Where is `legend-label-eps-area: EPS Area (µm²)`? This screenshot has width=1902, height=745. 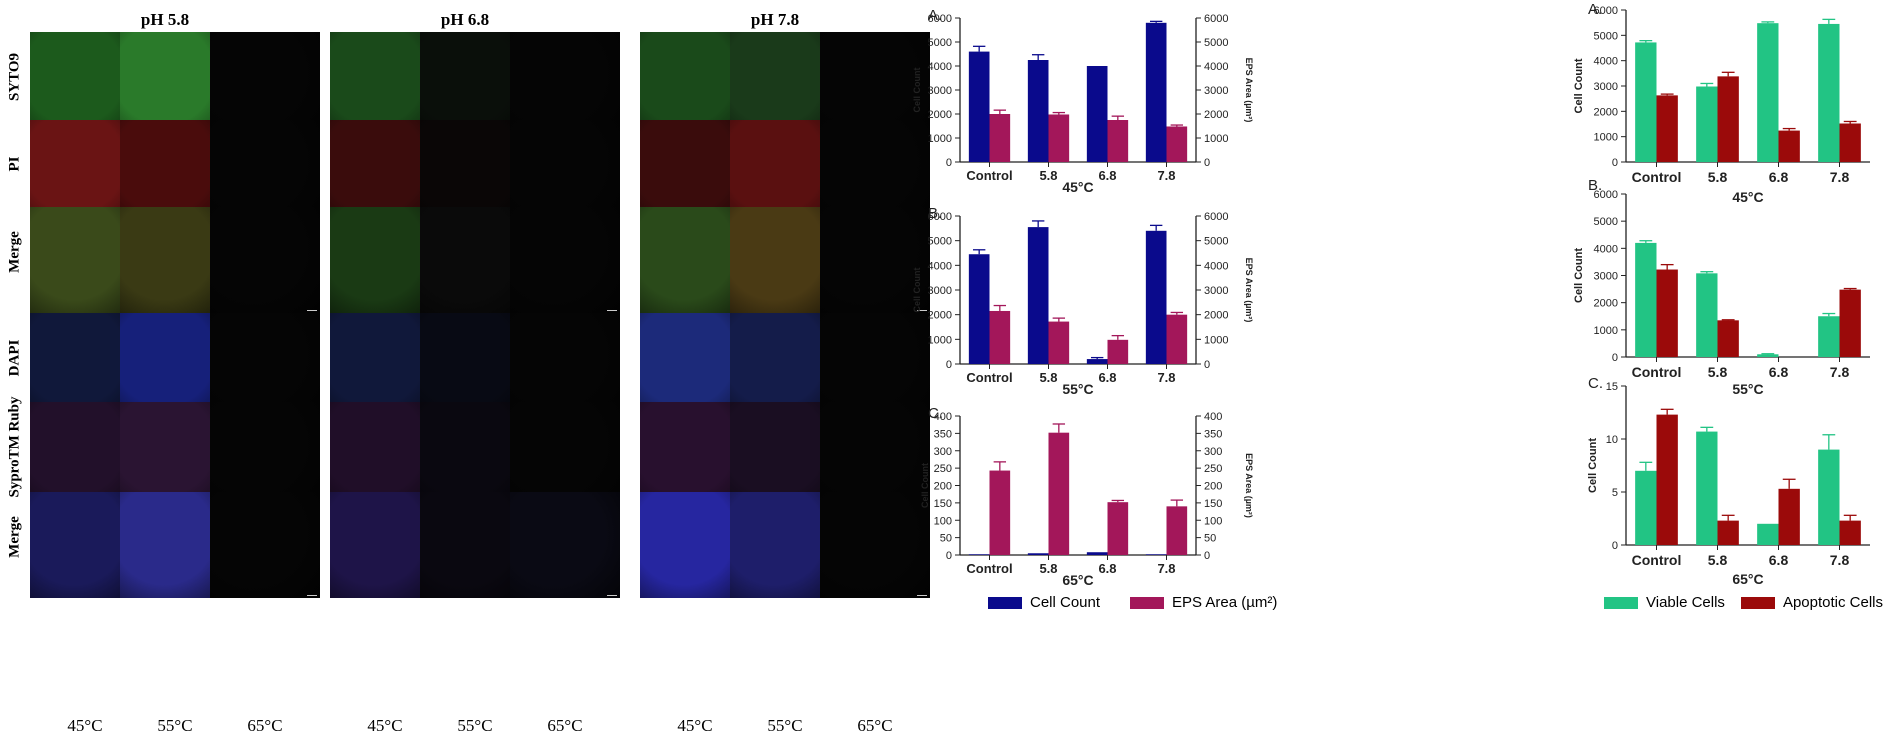
legend-label-eps-area: EPS Area (µm²) is located at coordinates (1225, 602).